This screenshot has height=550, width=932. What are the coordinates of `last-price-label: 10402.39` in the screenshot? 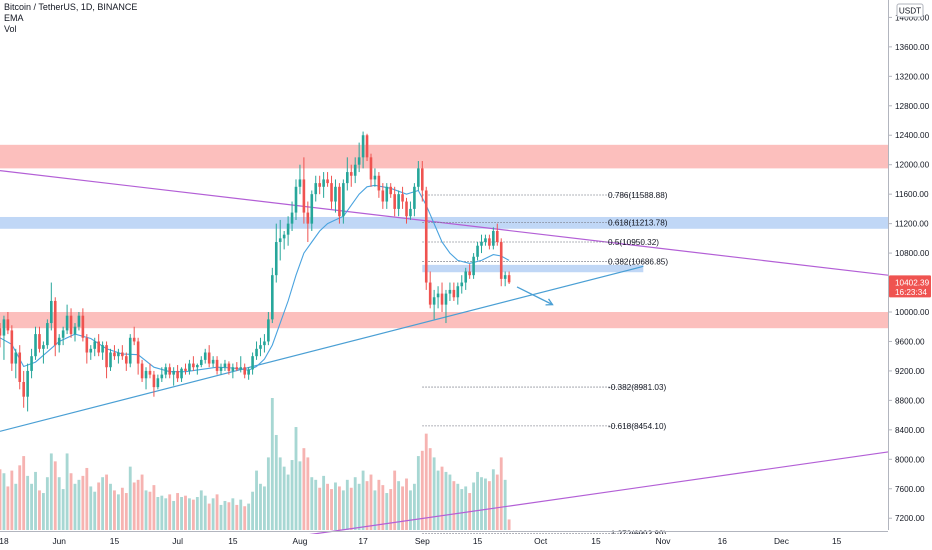 It's located at (912, 282).